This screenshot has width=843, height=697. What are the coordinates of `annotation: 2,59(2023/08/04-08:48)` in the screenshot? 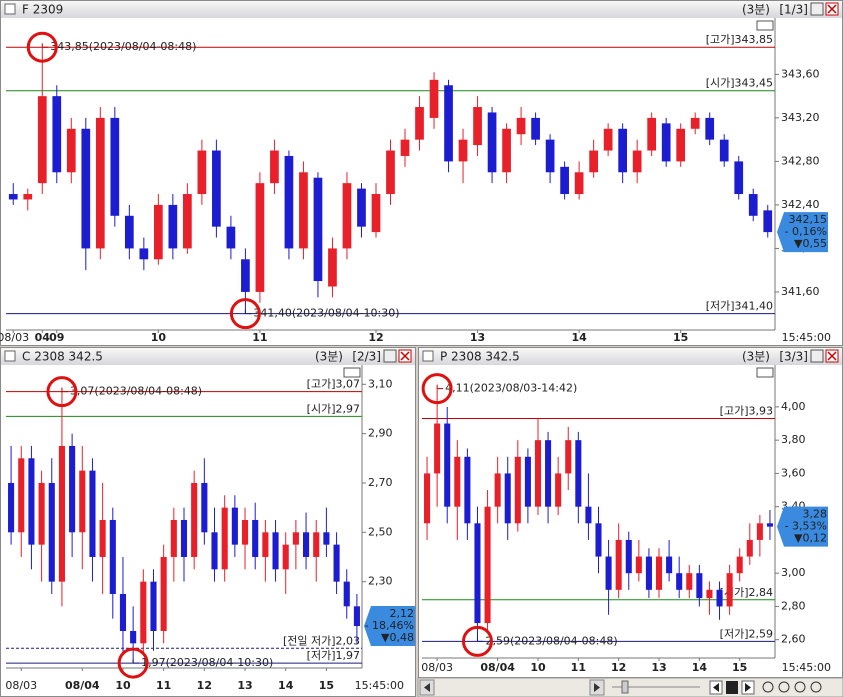 It's located at (551, 640).